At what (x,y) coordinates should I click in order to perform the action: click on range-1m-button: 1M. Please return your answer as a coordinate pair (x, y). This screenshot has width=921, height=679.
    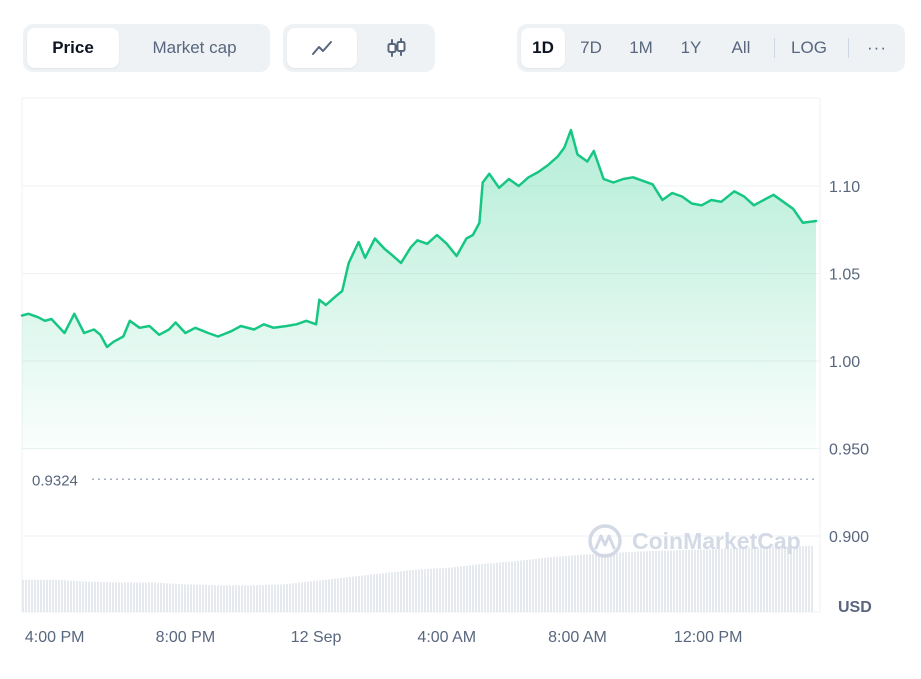
    Looking at the image, I should click on (641, 47).